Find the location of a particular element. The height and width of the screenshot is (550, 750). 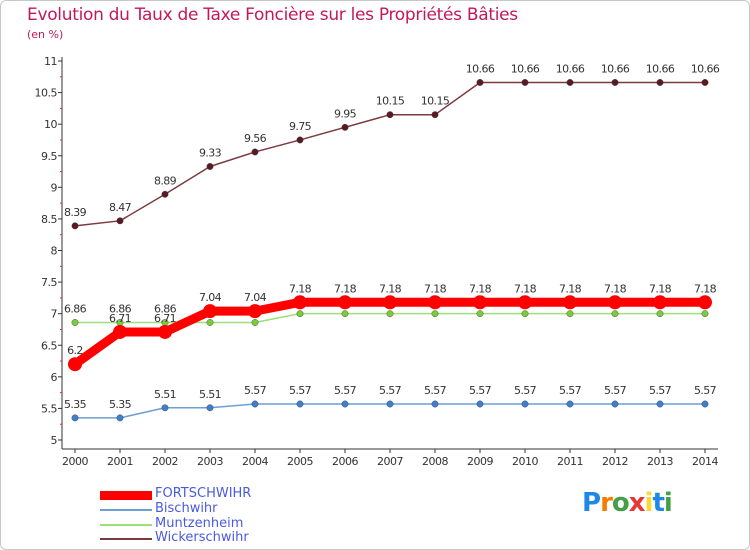

y-tick-label: 5 is located at coordinates (54, 440).